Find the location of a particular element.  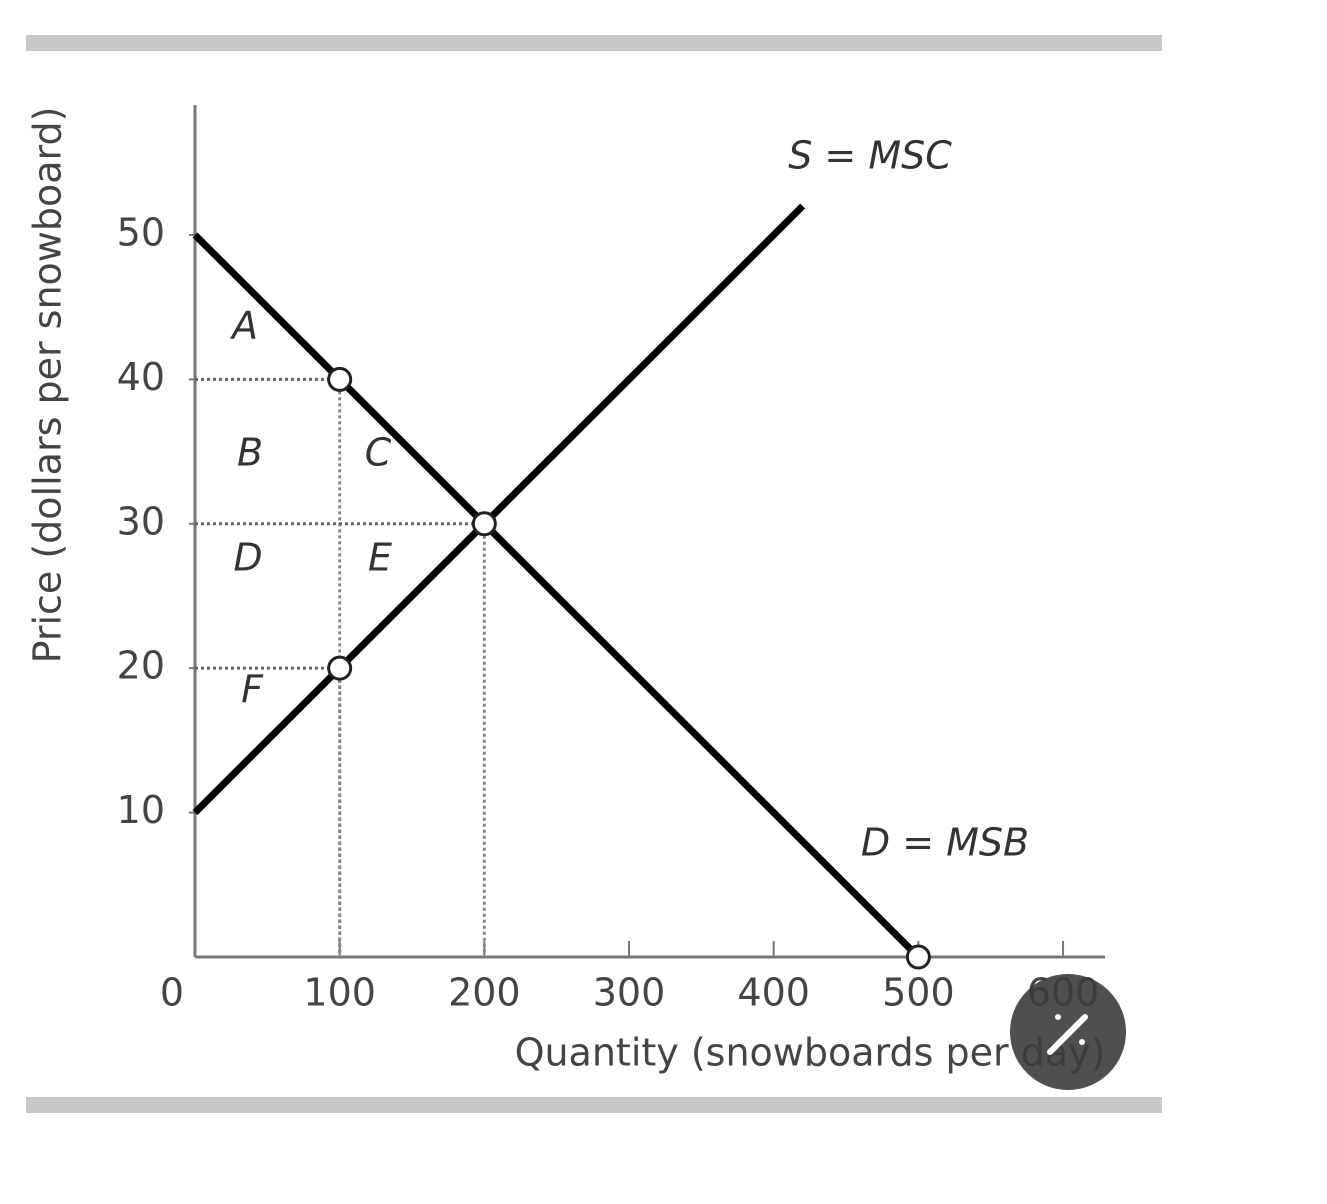

area-label: D is located at coordinates (247, 558).